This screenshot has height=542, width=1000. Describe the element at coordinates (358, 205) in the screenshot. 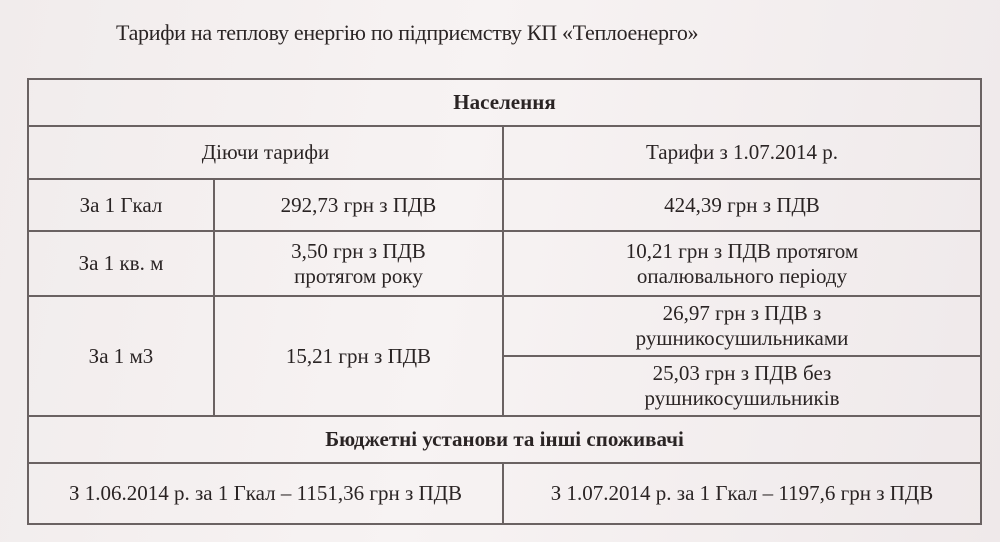

I see `row-current: 292,73 грн з ПДВ` at that location.